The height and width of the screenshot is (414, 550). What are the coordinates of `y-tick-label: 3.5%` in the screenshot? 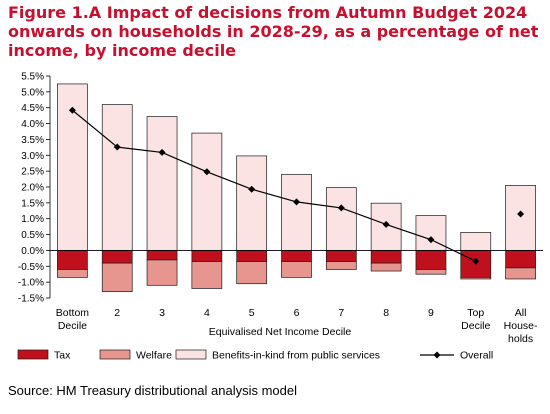 It's located at (32, 140).